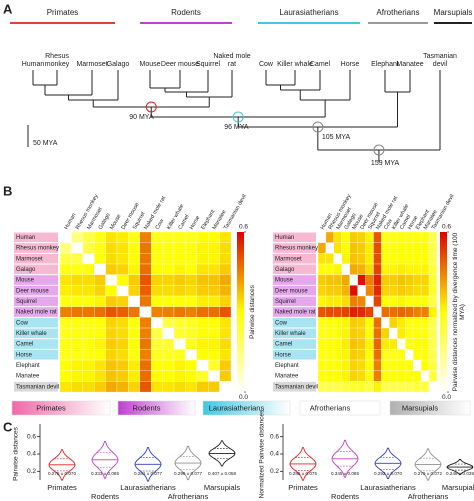 This screenshot has height=501, width=474. What do you see at coordinates (283, 345) in the screenshot?
I see `row-label: Camel` at bounding box center [283, 345].